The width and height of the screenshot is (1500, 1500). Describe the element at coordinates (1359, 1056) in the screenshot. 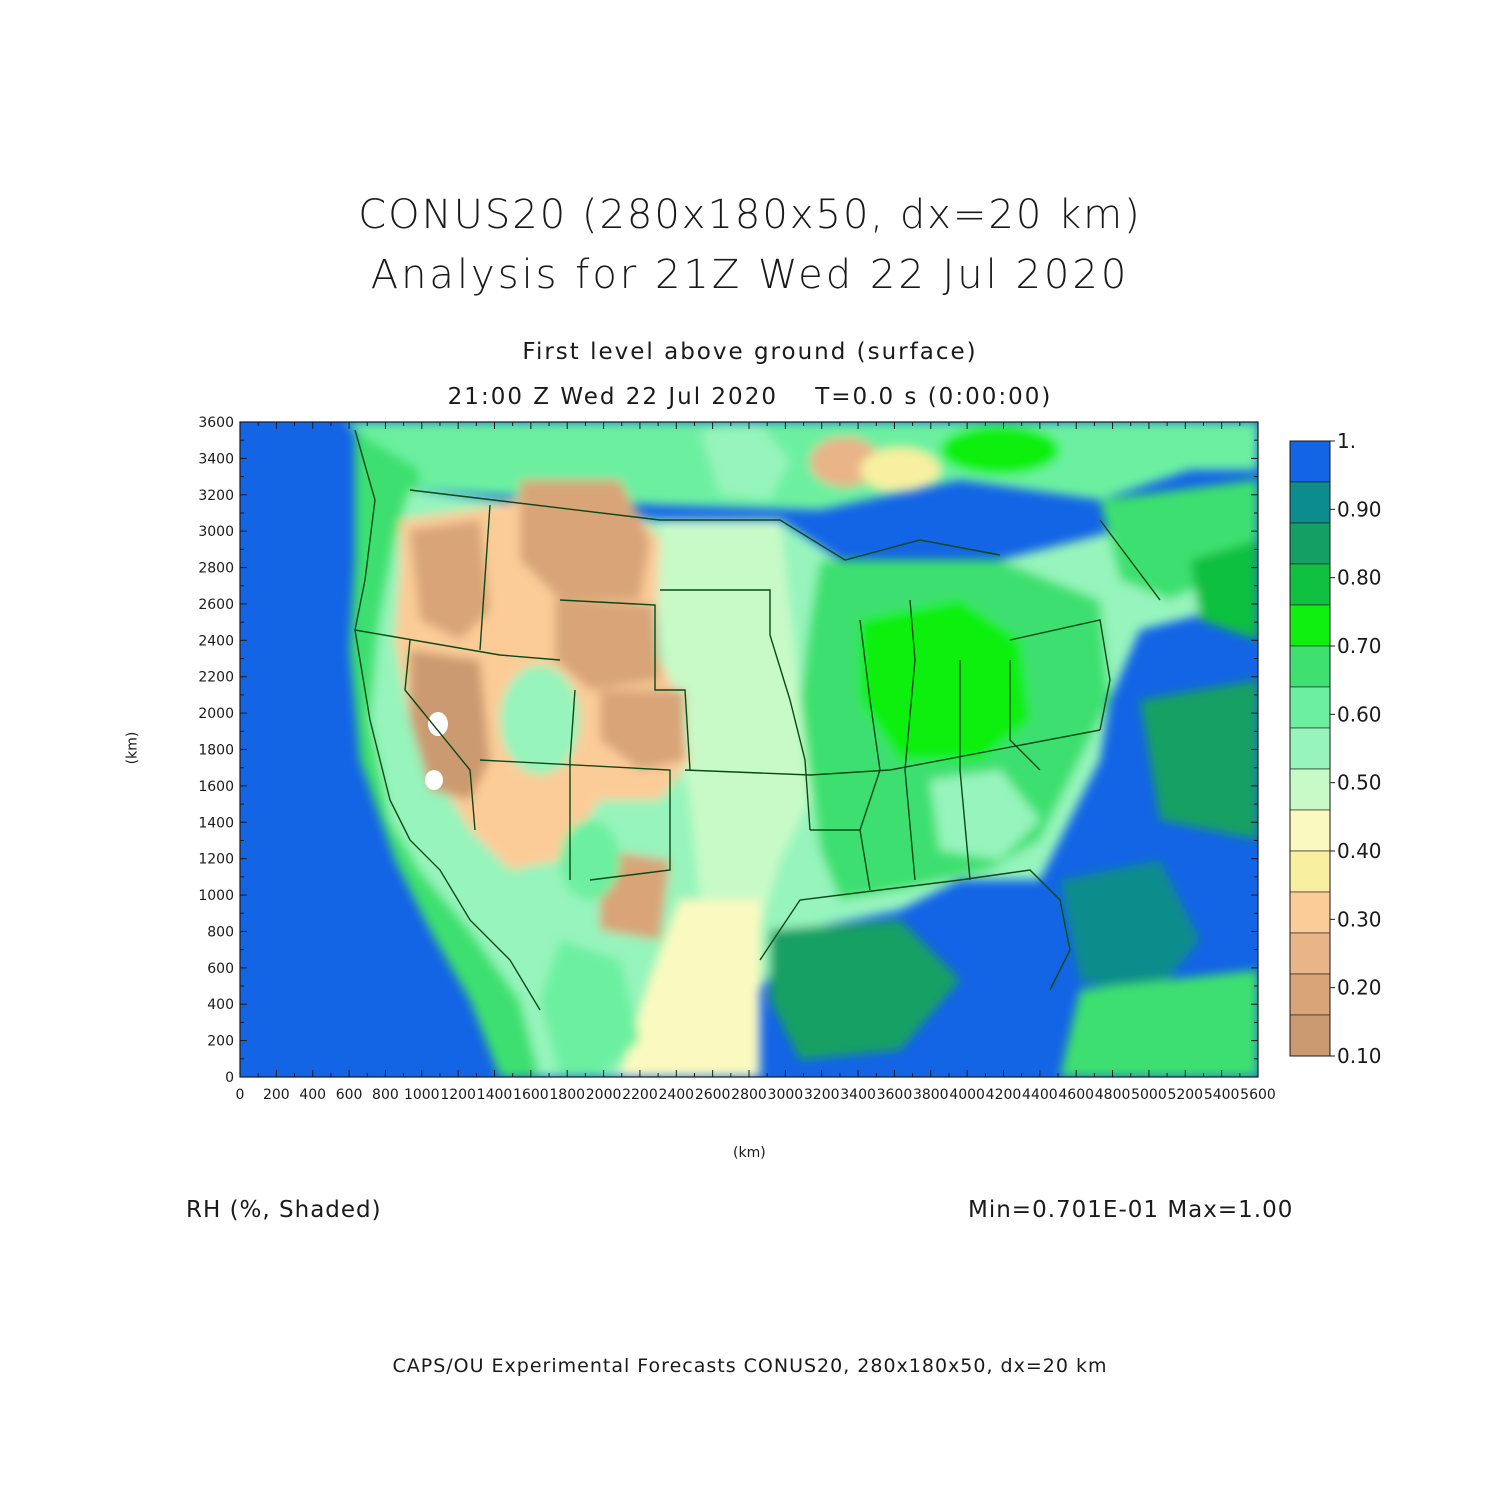

I see `colorbar-label: 0.10` at that location.